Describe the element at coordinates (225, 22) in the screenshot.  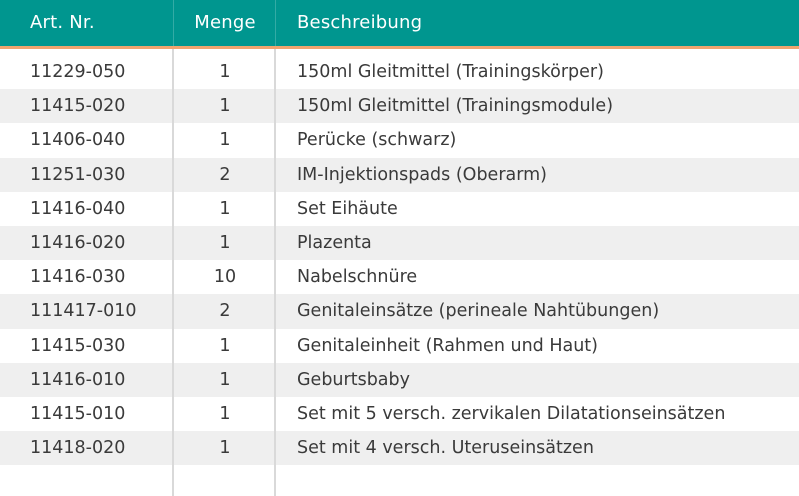
I see `header-menge: Menge` at that location.